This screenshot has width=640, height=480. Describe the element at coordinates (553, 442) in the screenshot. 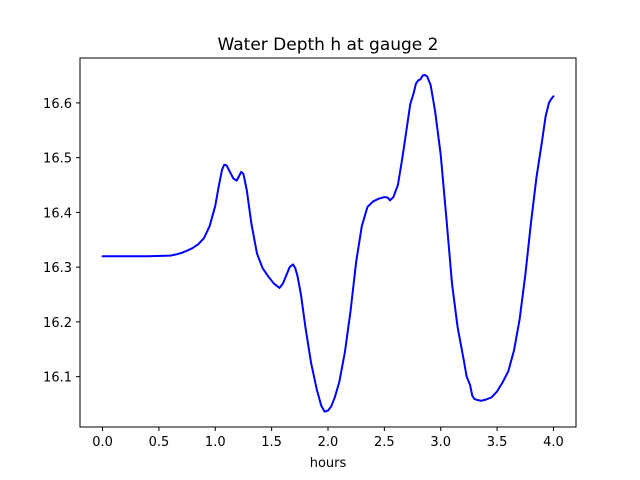

I see `x-tick-label: 4.0` at that location.